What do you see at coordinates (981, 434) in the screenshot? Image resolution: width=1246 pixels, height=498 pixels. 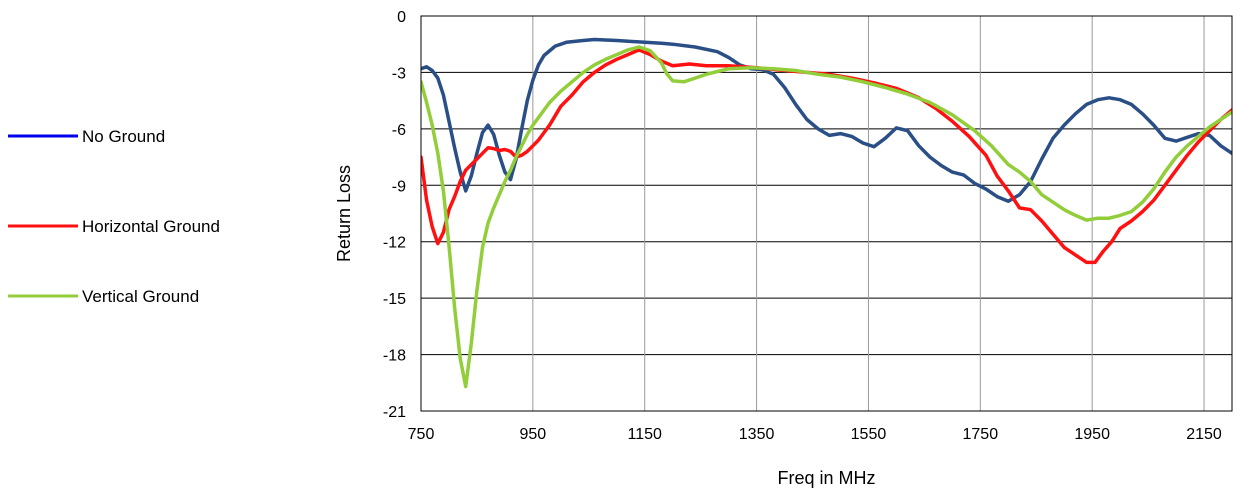 I see `x-tick-label: 1750` at bounding box center [981, 434].